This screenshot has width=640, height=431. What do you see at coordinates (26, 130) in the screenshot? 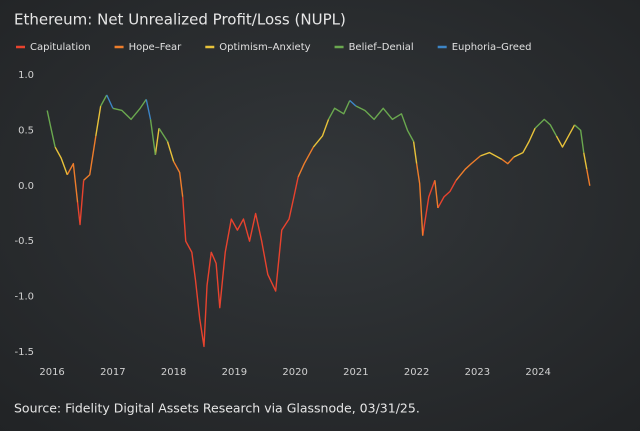
I see `y-tick-label: 0.5` at bounding box center [26, 130].